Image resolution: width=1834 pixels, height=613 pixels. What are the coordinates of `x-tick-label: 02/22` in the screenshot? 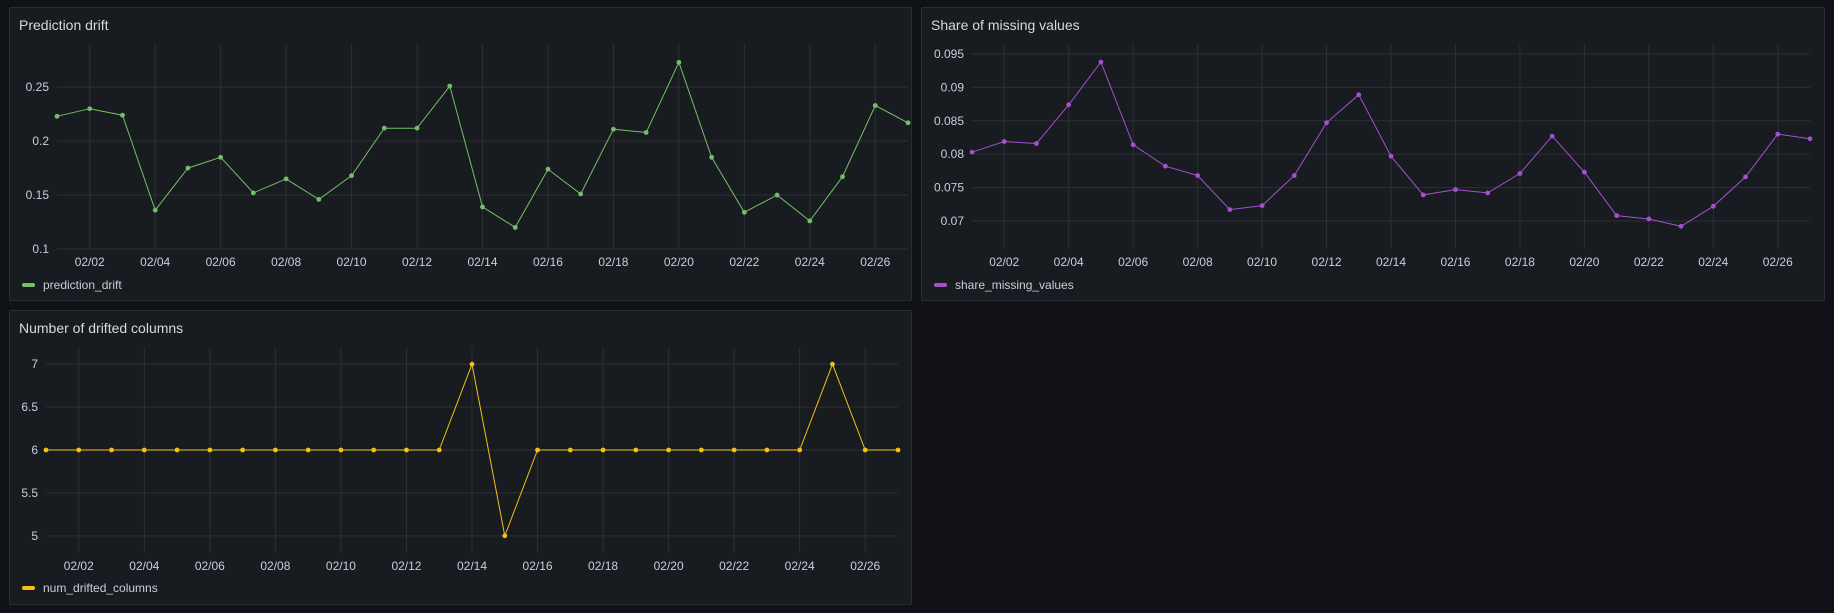 It's located at (744, 262).